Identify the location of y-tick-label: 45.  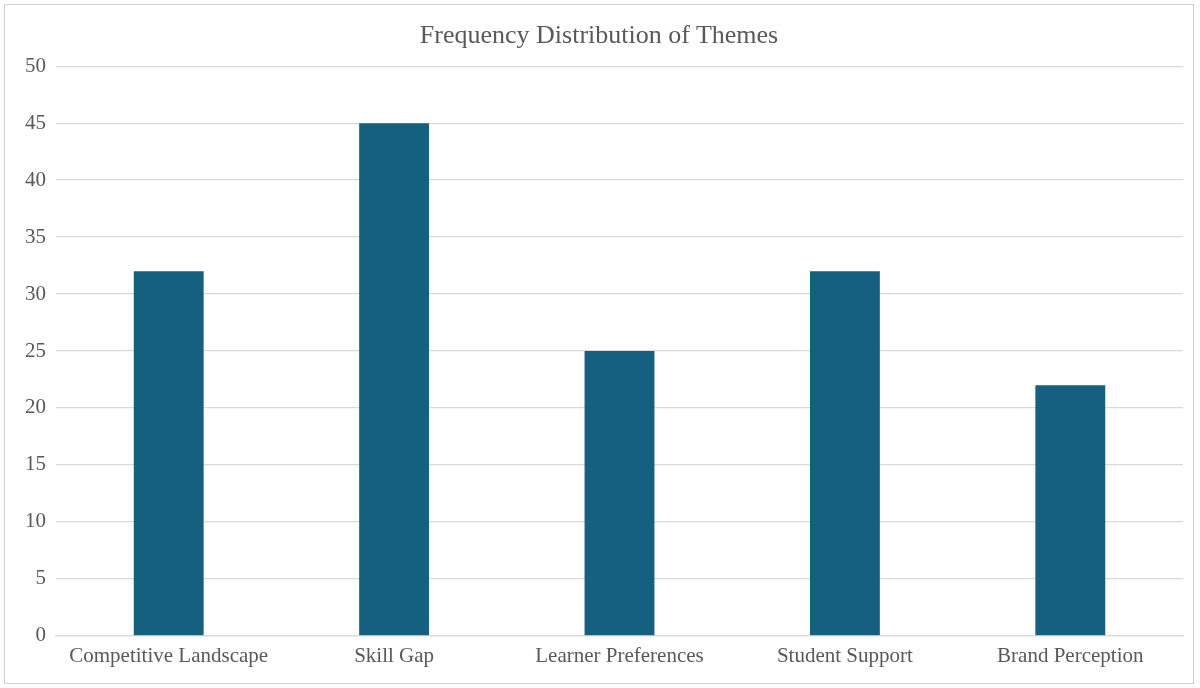
(35, 121).